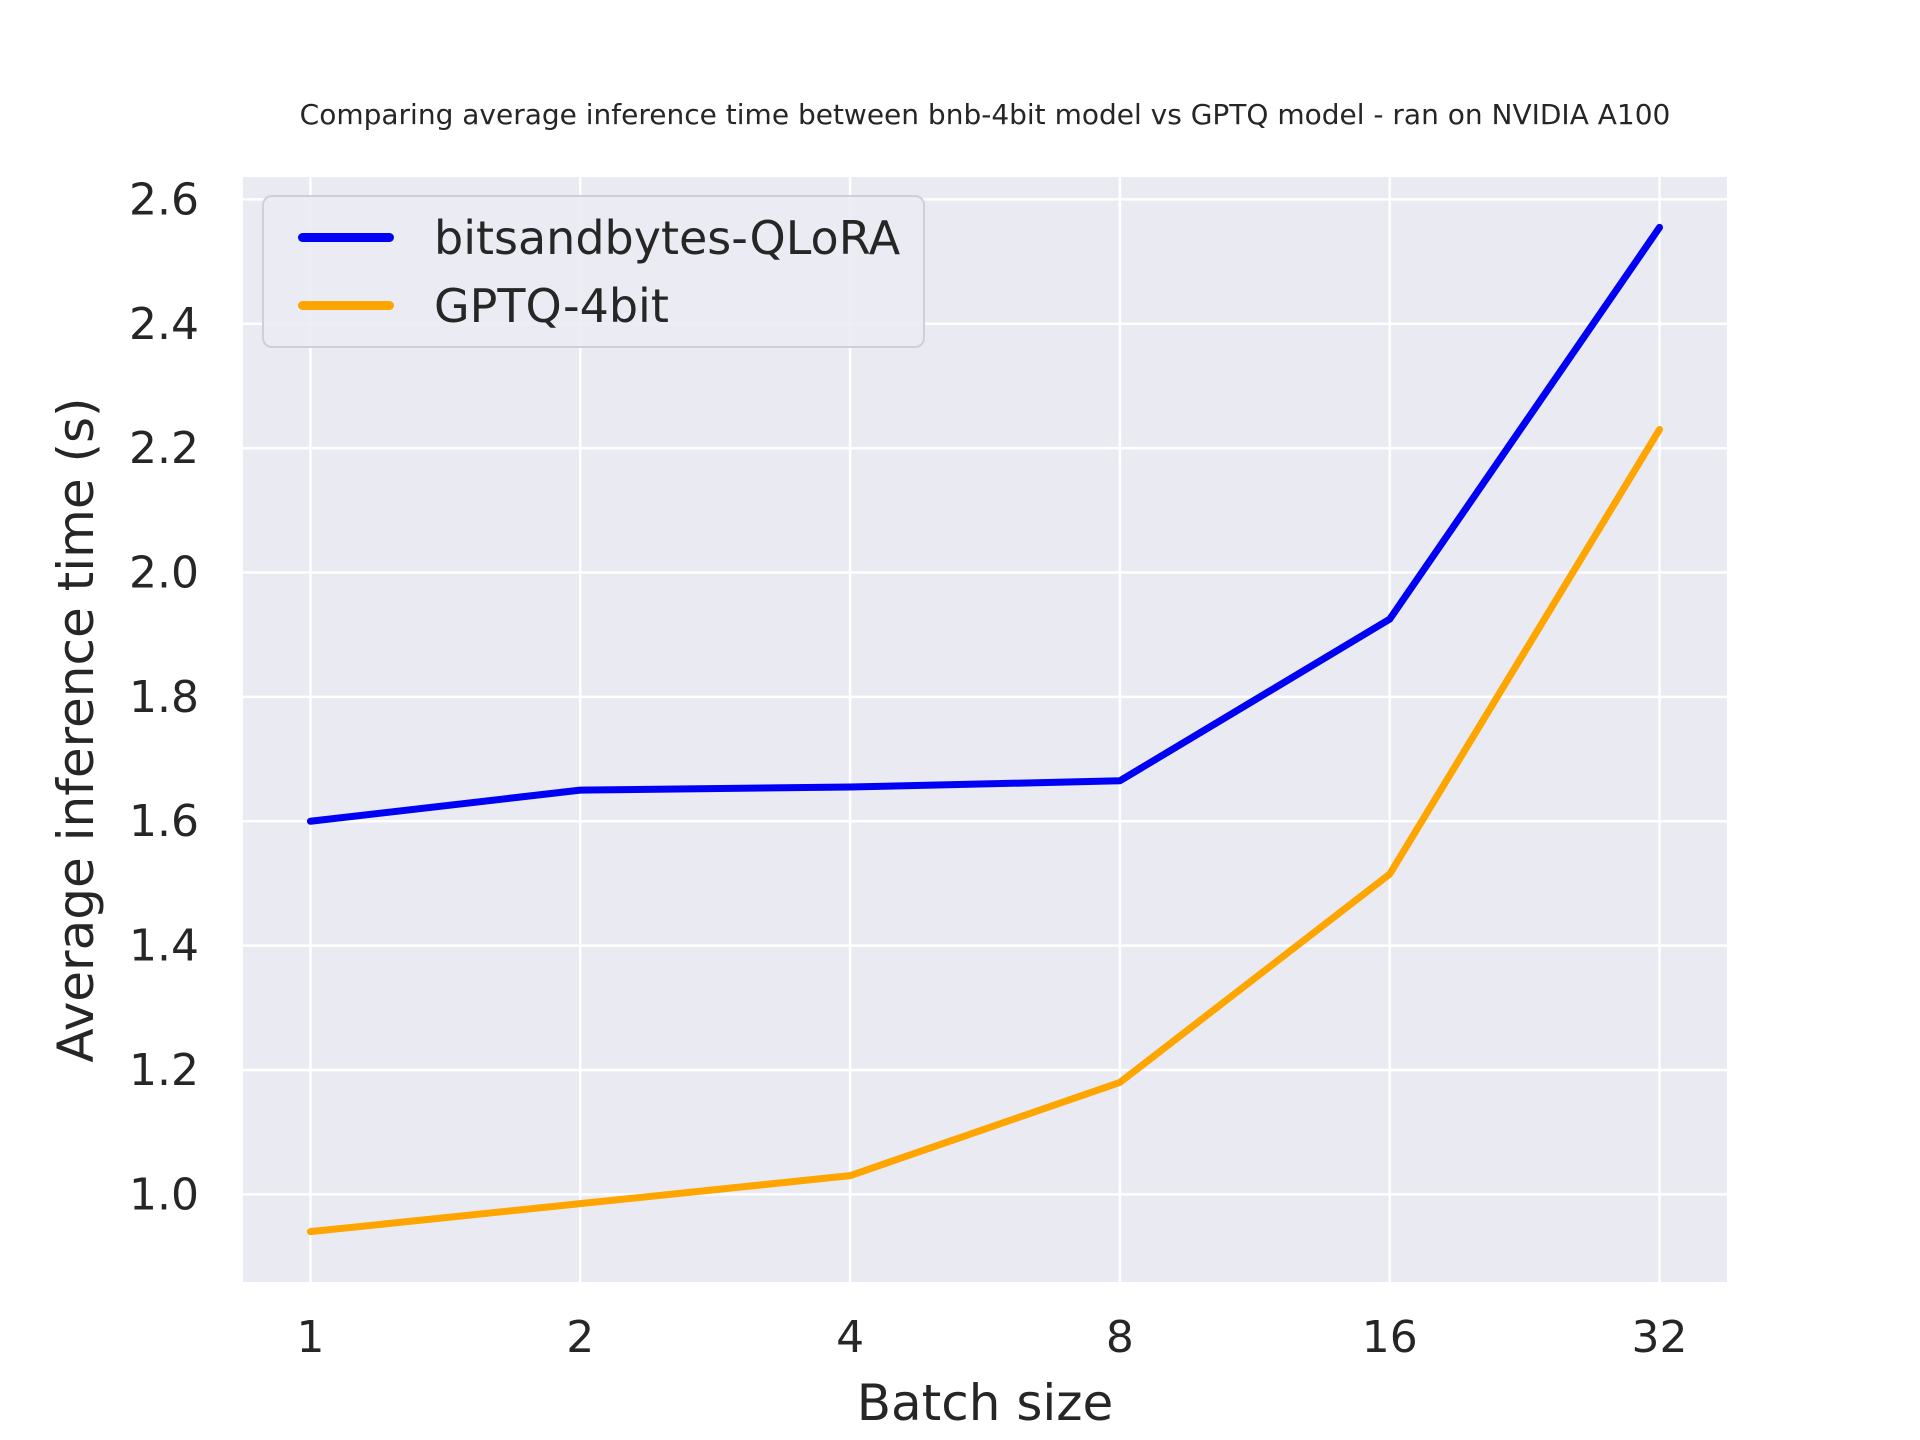  Describe the element at coordinates (985, 1403) in the screenshot. I see `x-axis-label: Batch size` at that location.